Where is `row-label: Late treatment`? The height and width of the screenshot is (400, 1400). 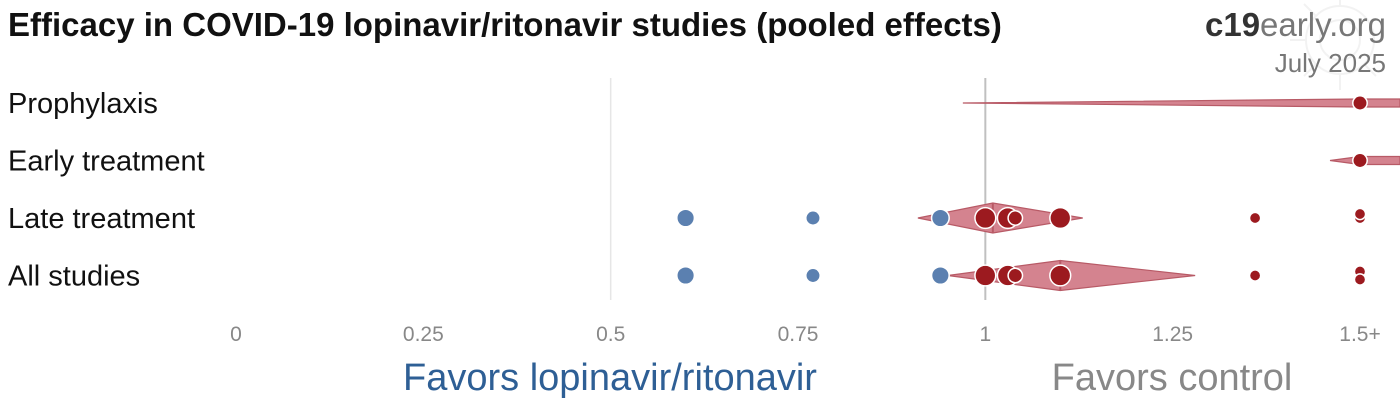
row-label: Late treatment is located at coordinates (101, 219).